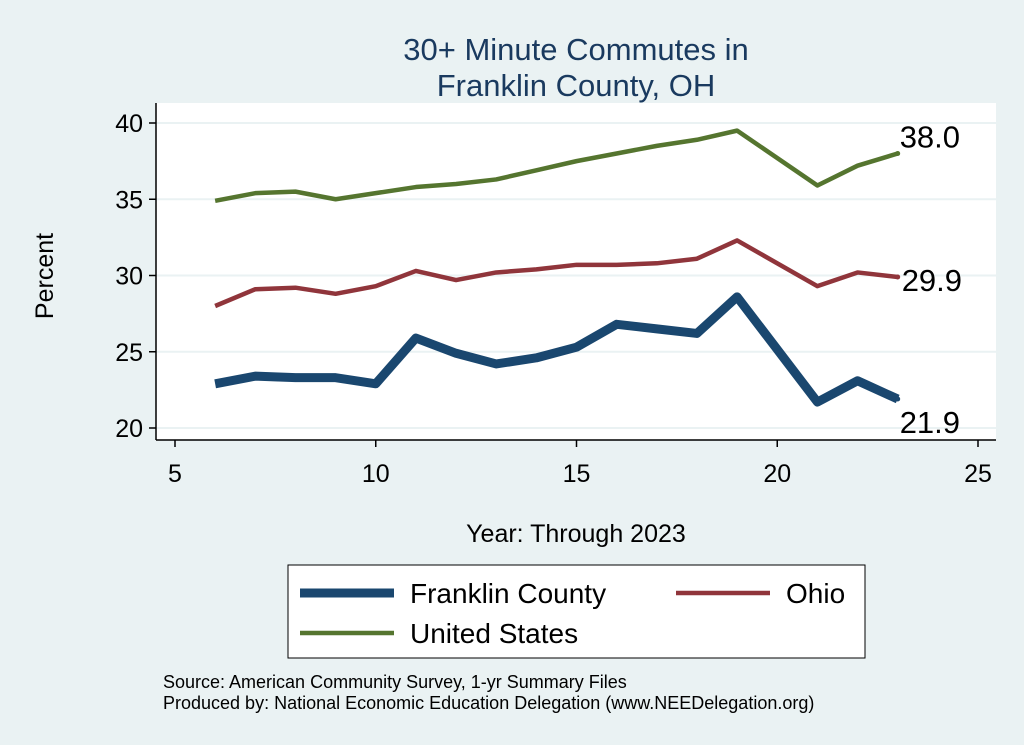  I want to click on x-tick-label: 15, so click(577, 474).